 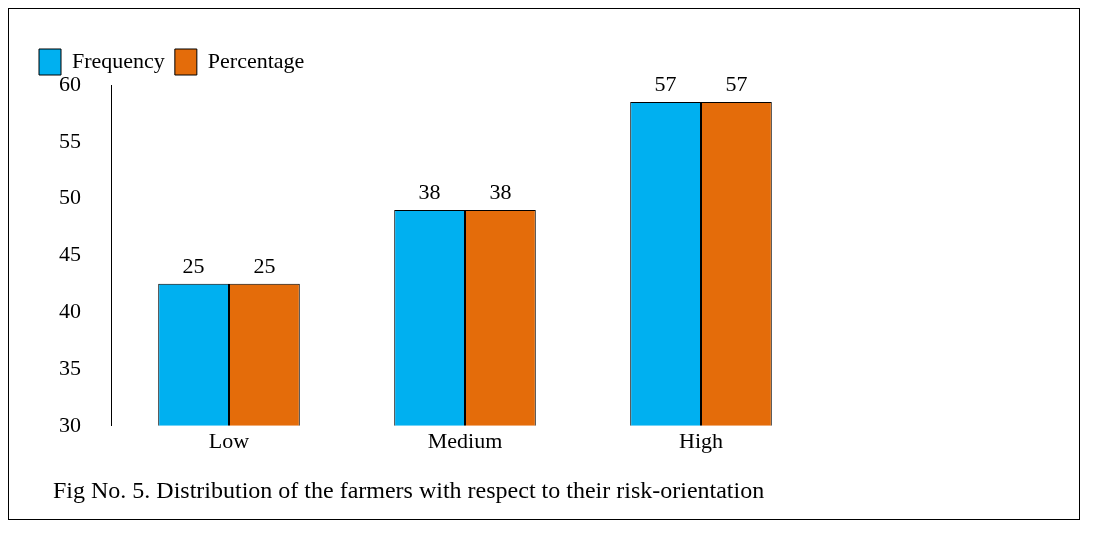 What do you see at coordinates (229, 440) in the screenshot?
I see `x-tick-label: Low` at bounding box center [229, 440].